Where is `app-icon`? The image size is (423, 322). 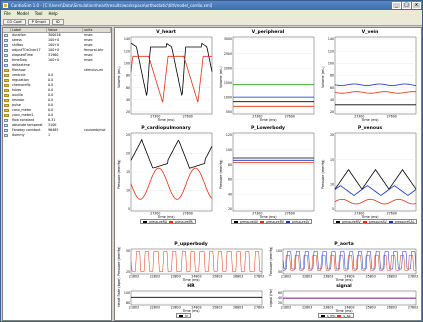 app-icon is located at coordinates (5, 5).